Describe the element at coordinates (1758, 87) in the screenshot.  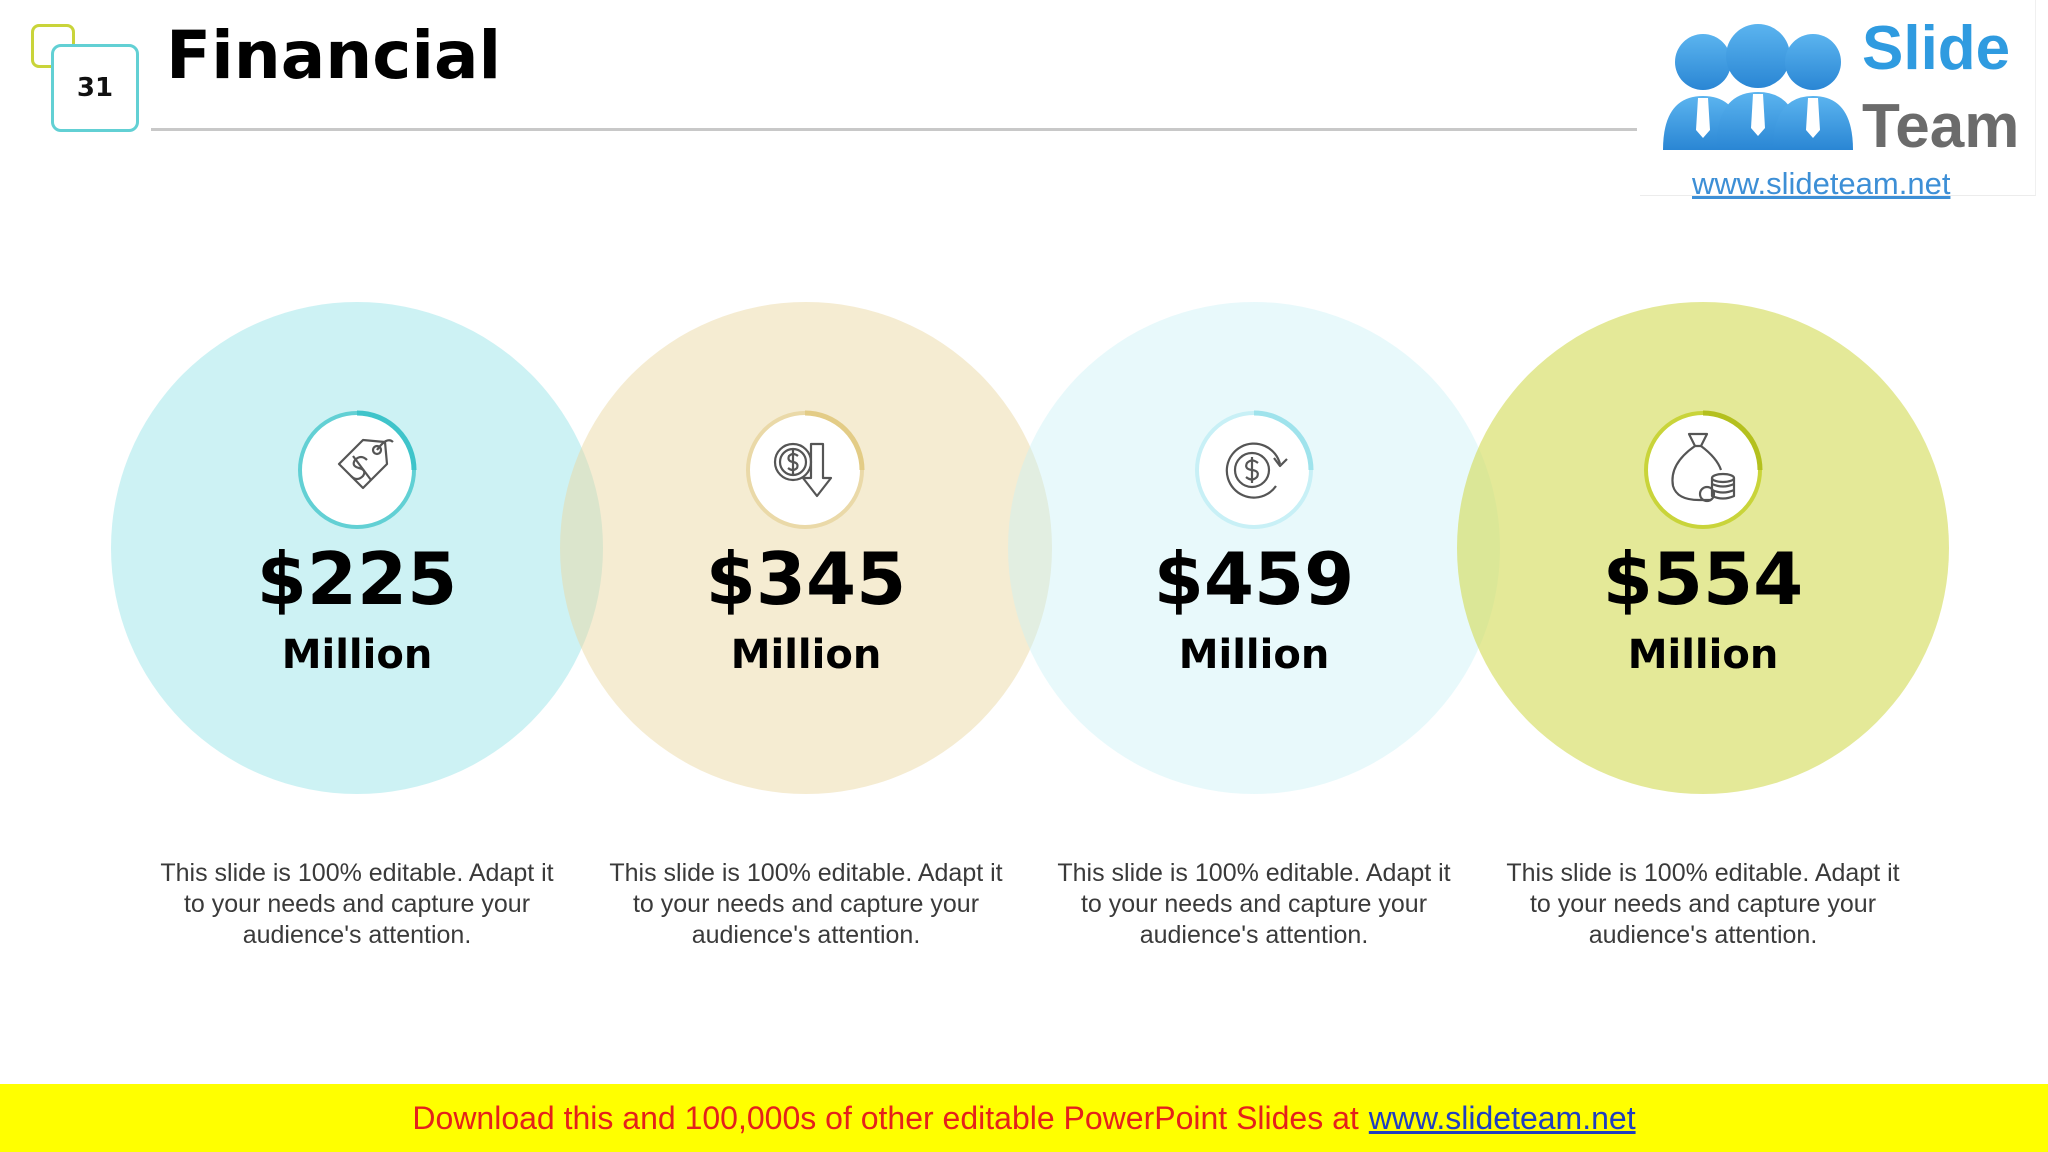
I see `people-icon` at that location.